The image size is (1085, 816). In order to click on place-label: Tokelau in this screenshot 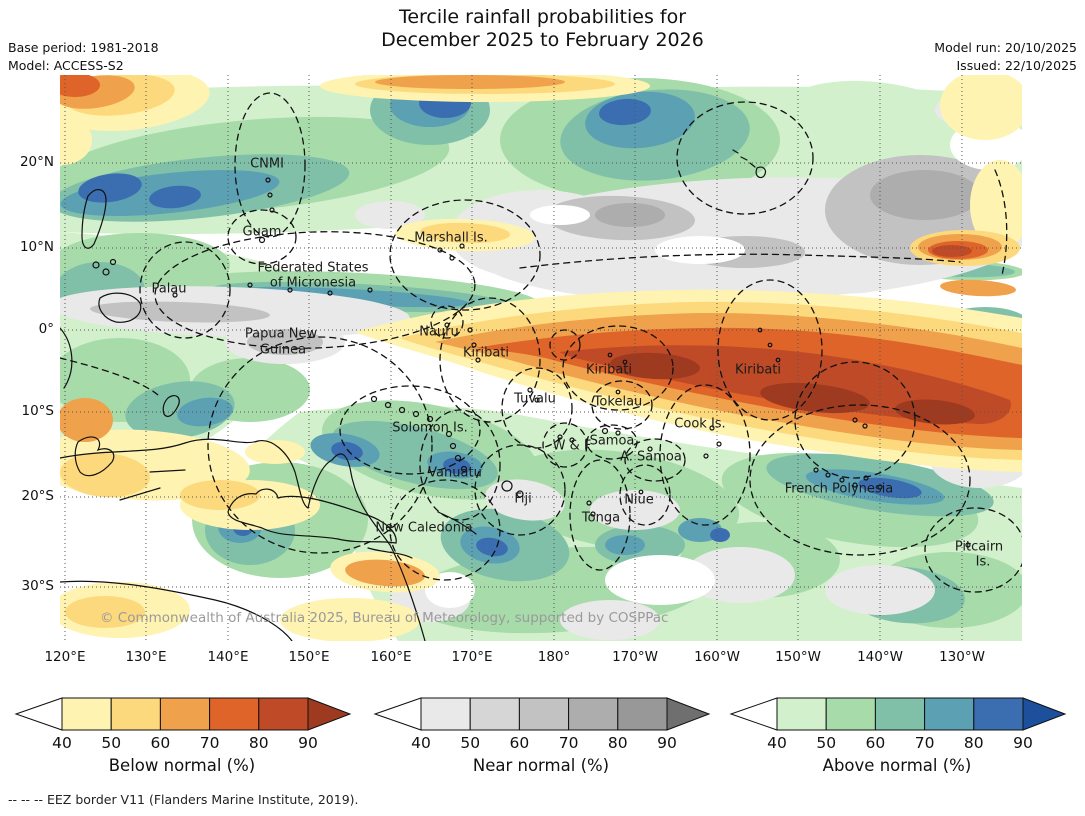, I will do `click(618, 402)`.